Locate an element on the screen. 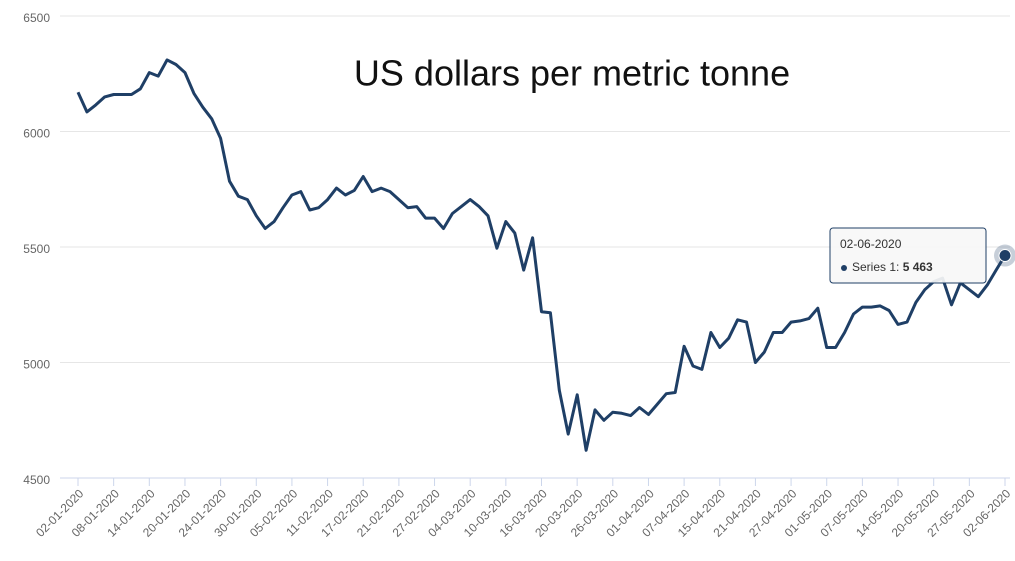 This screenshot has width=1015, height=561. tooltip-sep: : is located at coordinates (899, 267).